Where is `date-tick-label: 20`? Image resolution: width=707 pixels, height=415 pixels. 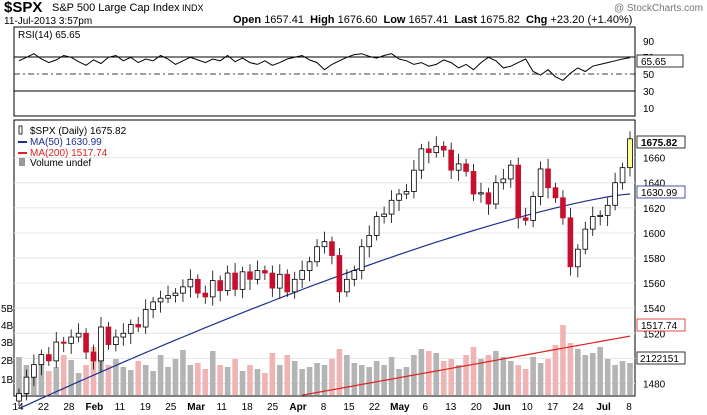 date-tick-label: 20 is located at coordinates (477, 407).